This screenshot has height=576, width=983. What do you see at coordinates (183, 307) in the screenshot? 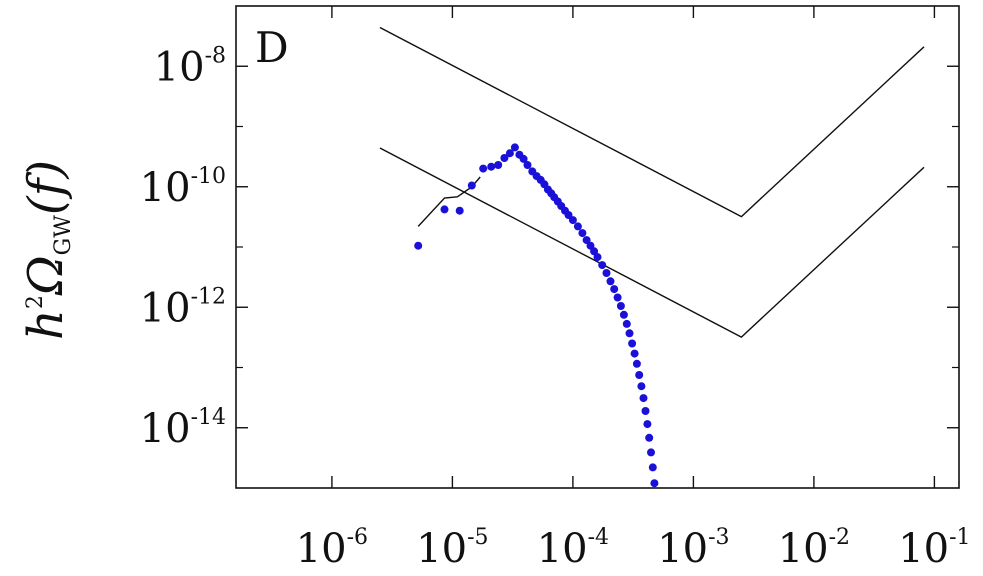
I see `y-tick-label: 10-12` at bounding box center [183, 307].